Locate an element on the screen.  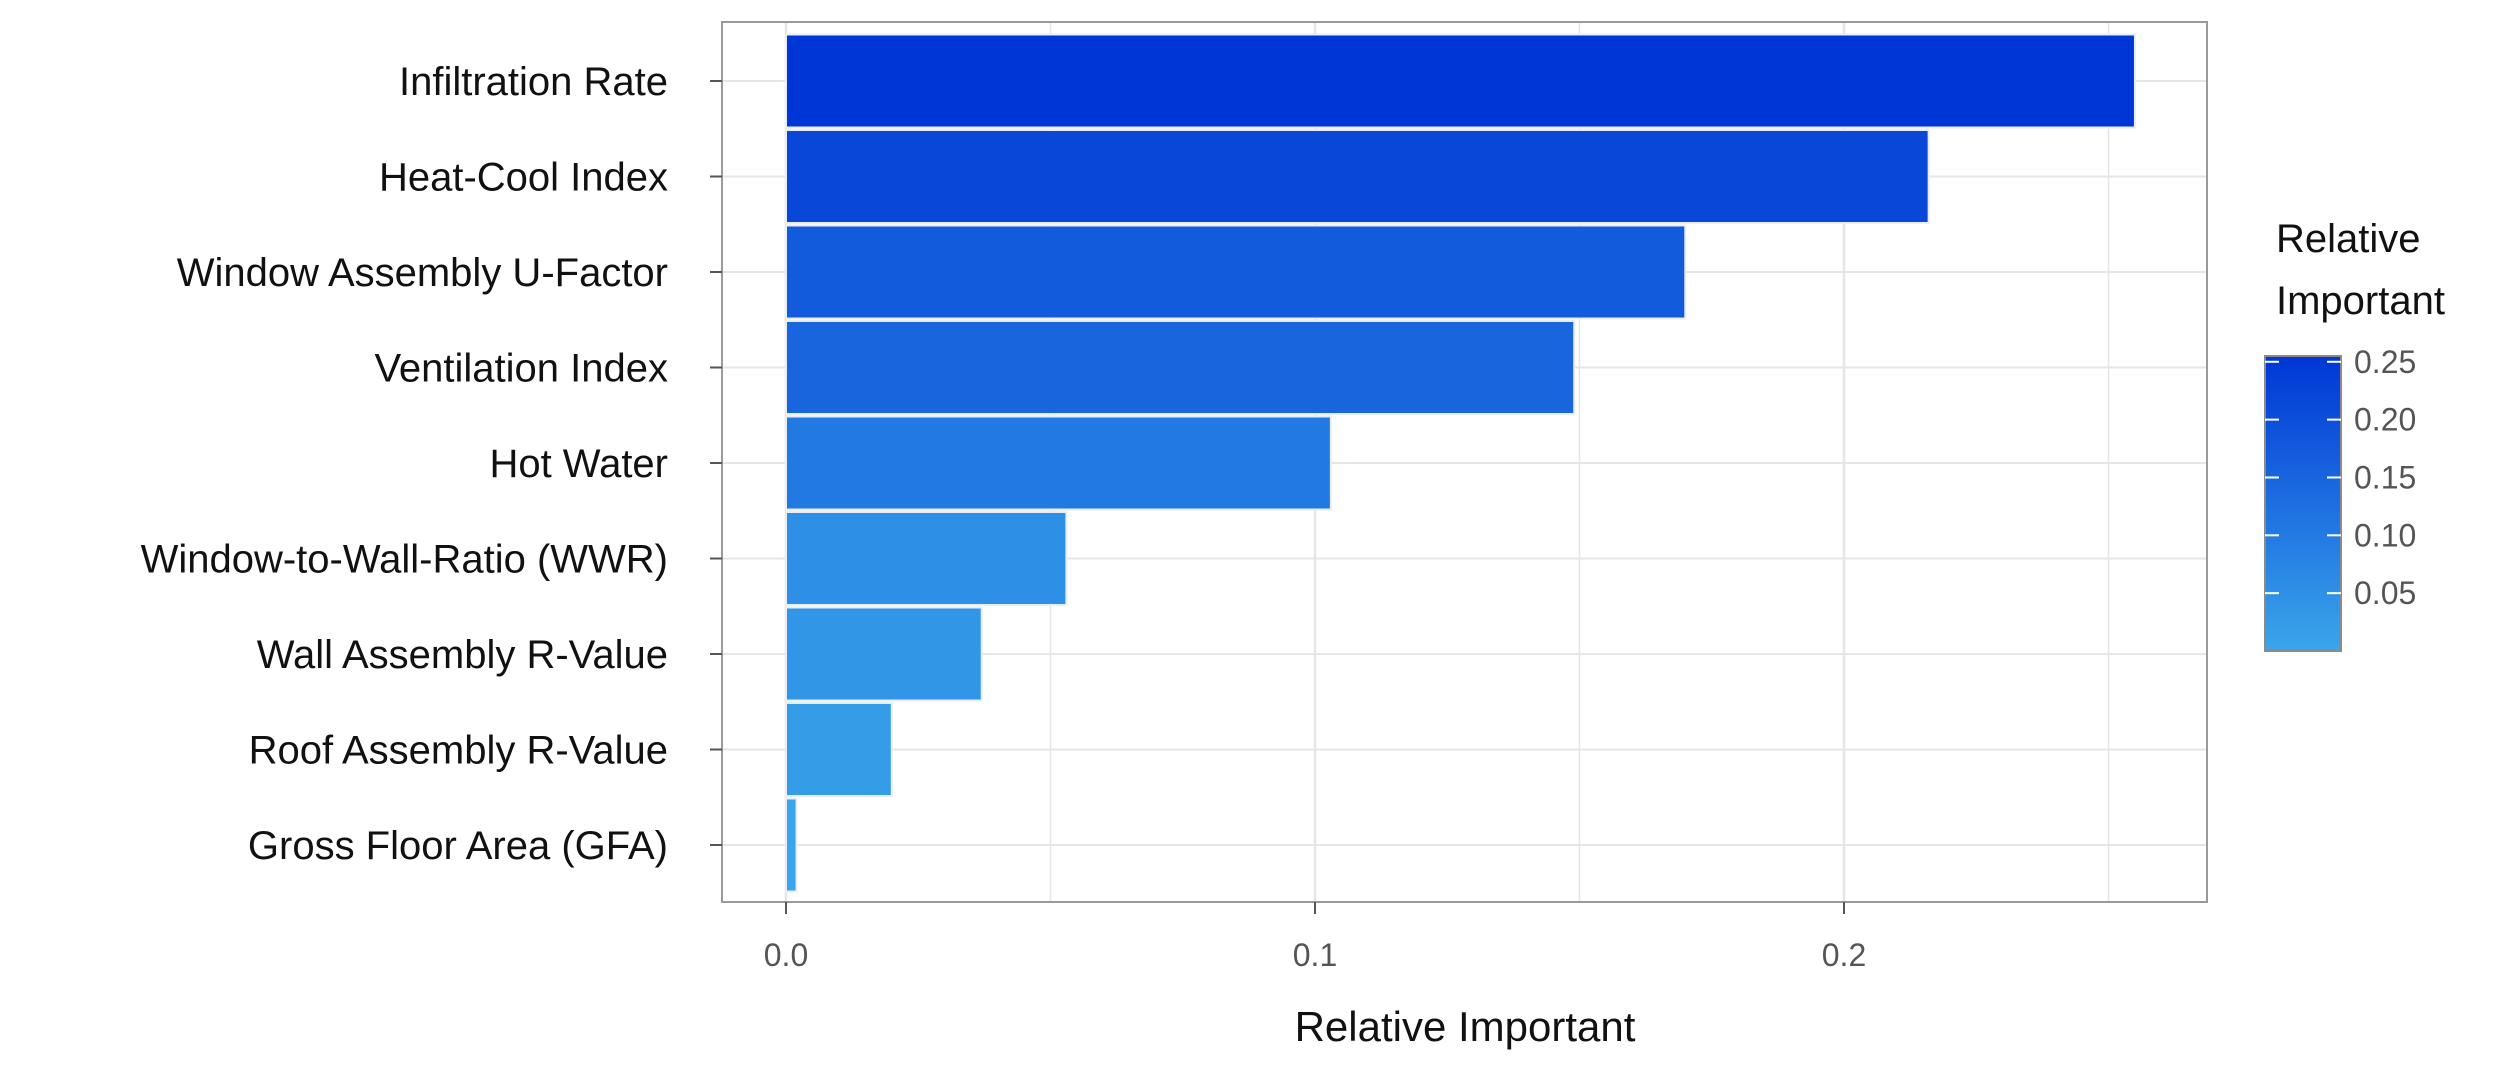
category-label: Infiltration Rate is located at coordinates (533, 82).